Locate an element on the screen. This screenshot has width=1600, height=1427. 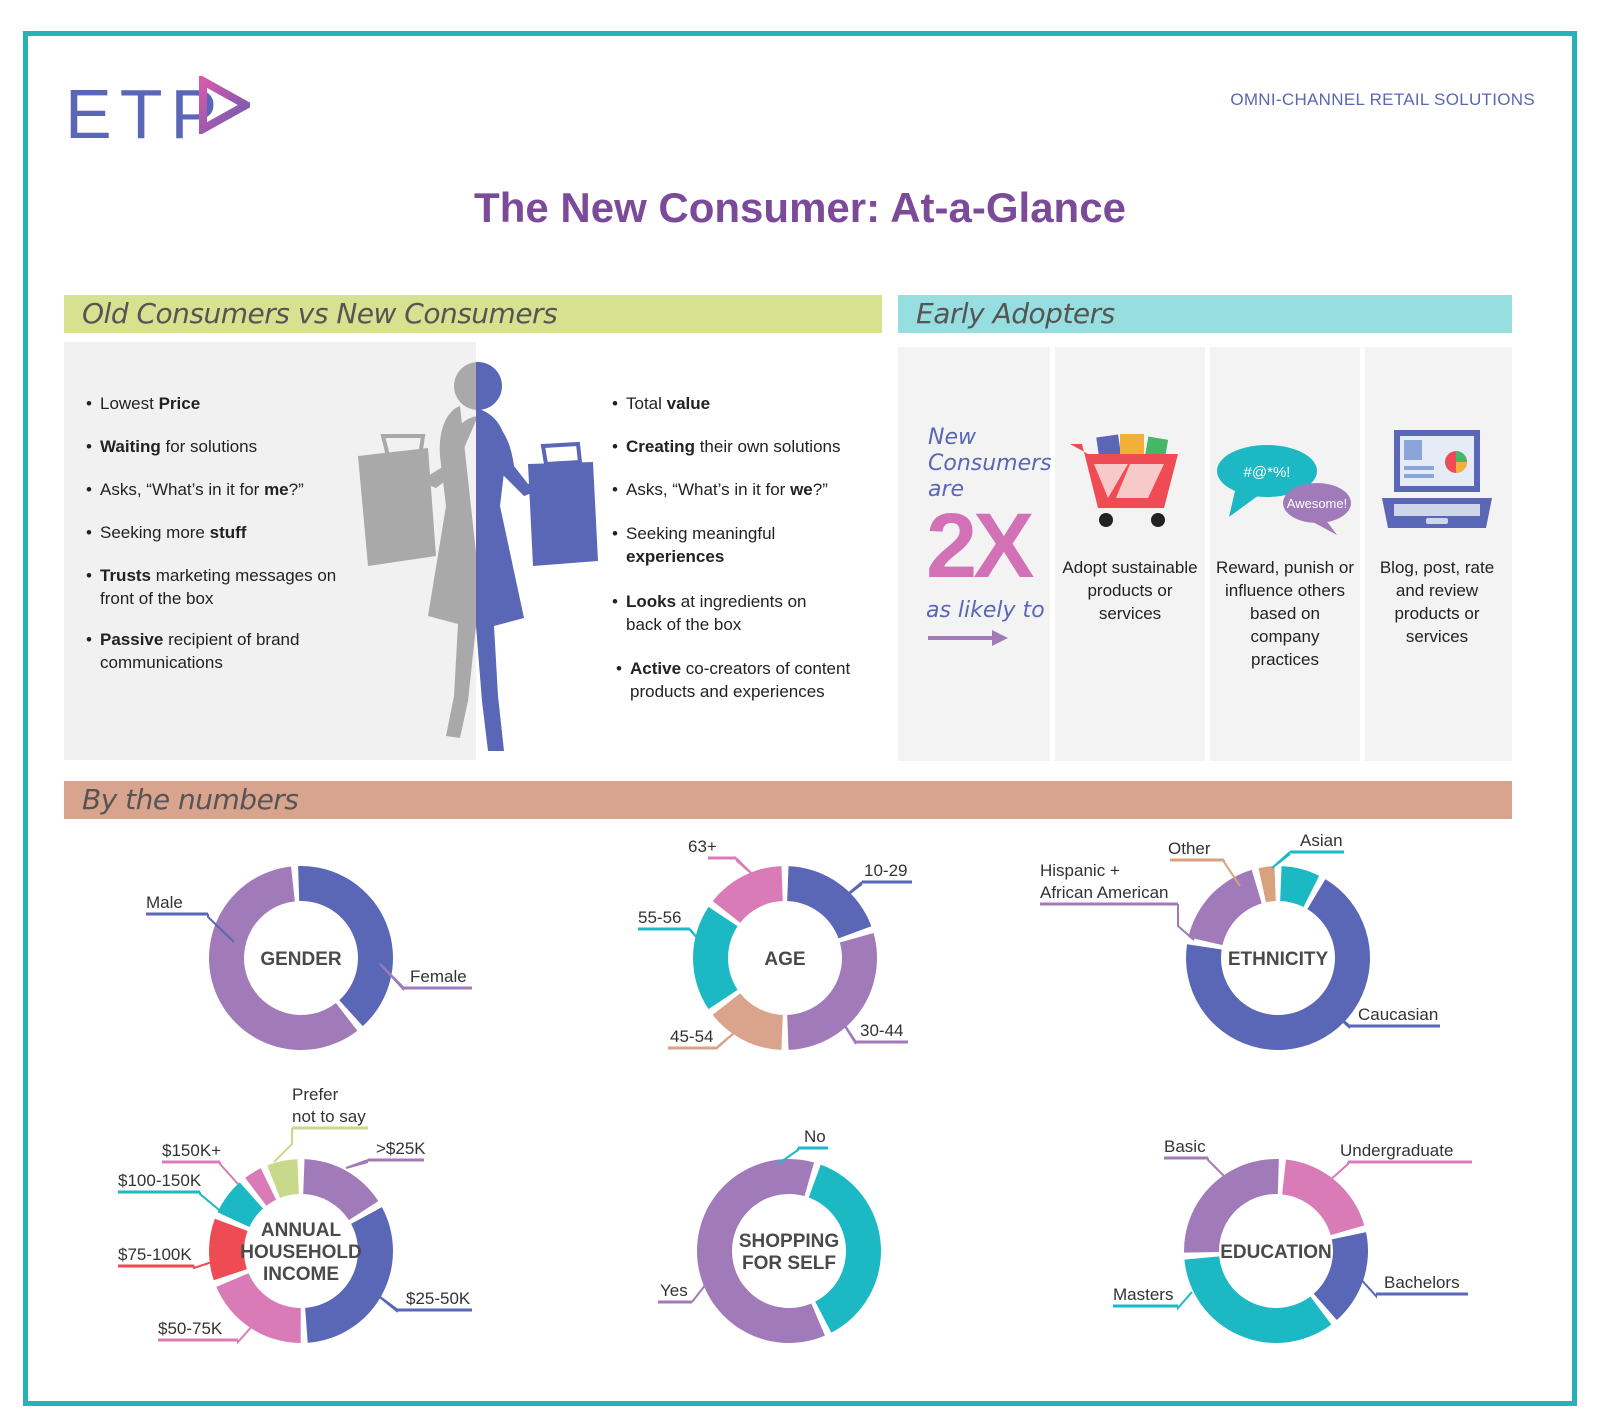
bubble-text-2: Awesome! is located at coordinates (1317, 503).